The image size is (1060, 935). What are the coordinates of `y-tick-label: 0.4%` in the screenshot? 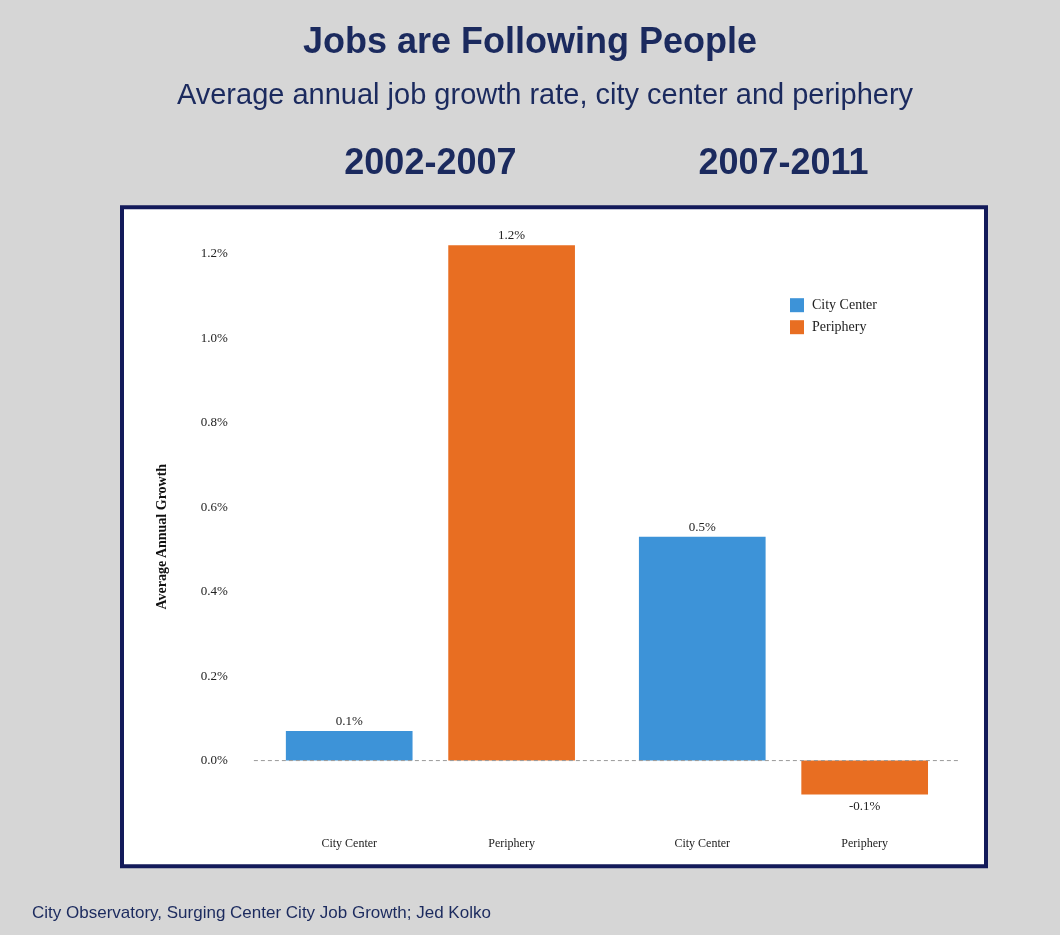 It's located at (214, 591).